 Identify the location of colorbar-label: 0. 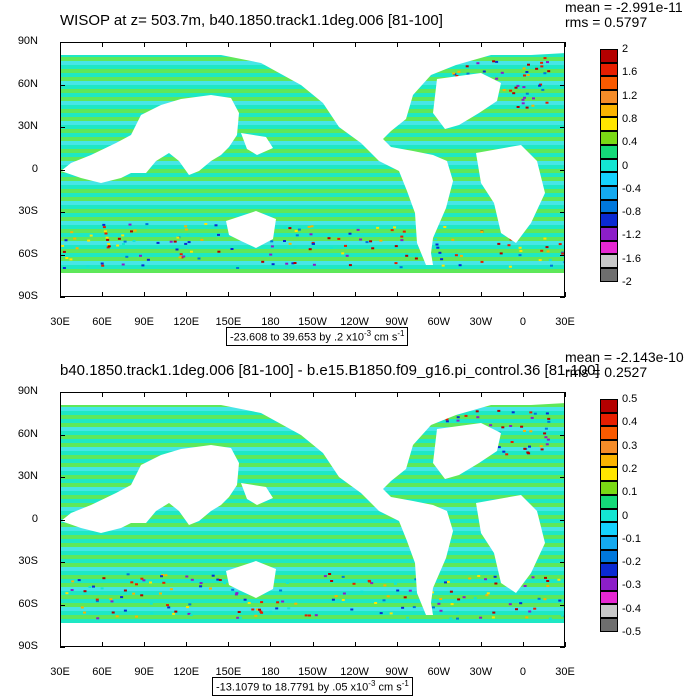
(625, 515).